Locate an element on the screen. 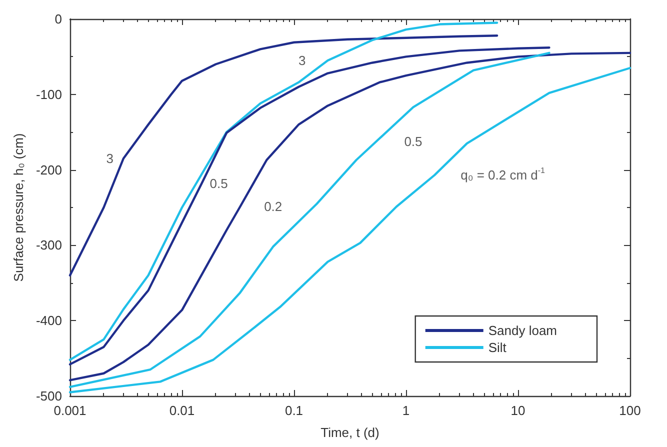 This screenshot has width=667, height=447. legend-label: Sandy loam is located at coordinates (523, 330).